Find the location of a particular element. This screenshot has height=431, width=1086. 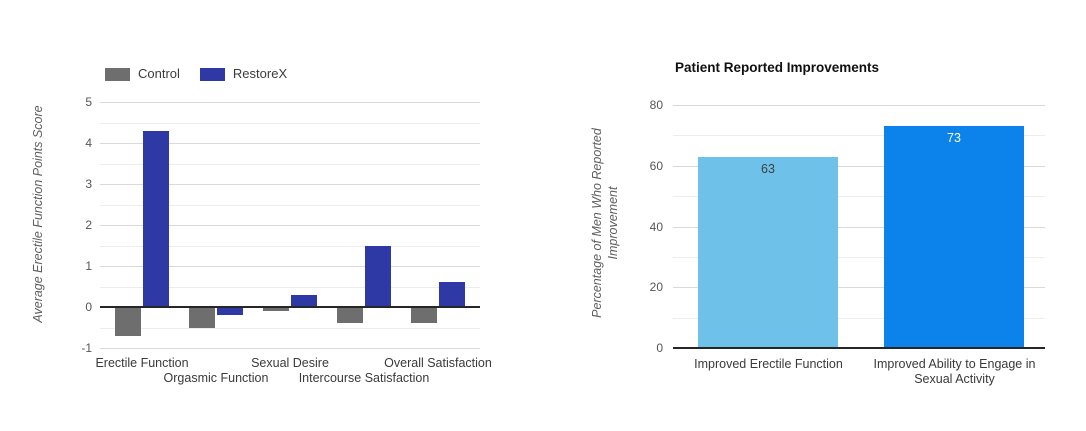

bar-control-orgasmic-function is located at coordinates (202, 317).